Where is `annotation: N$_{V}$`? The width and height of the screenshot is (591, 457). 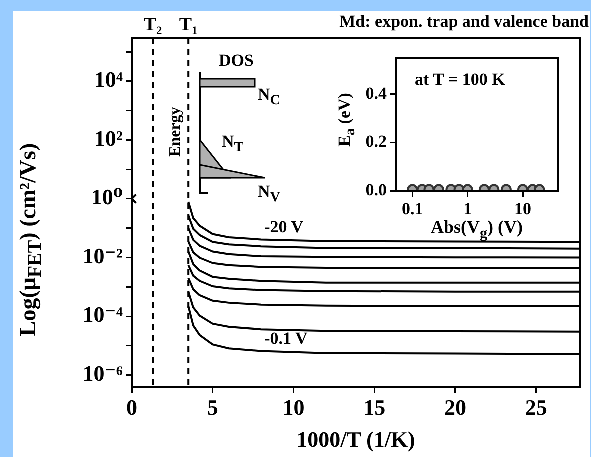 annotation: N$_{V}$ is located at coordinates (269, 194).